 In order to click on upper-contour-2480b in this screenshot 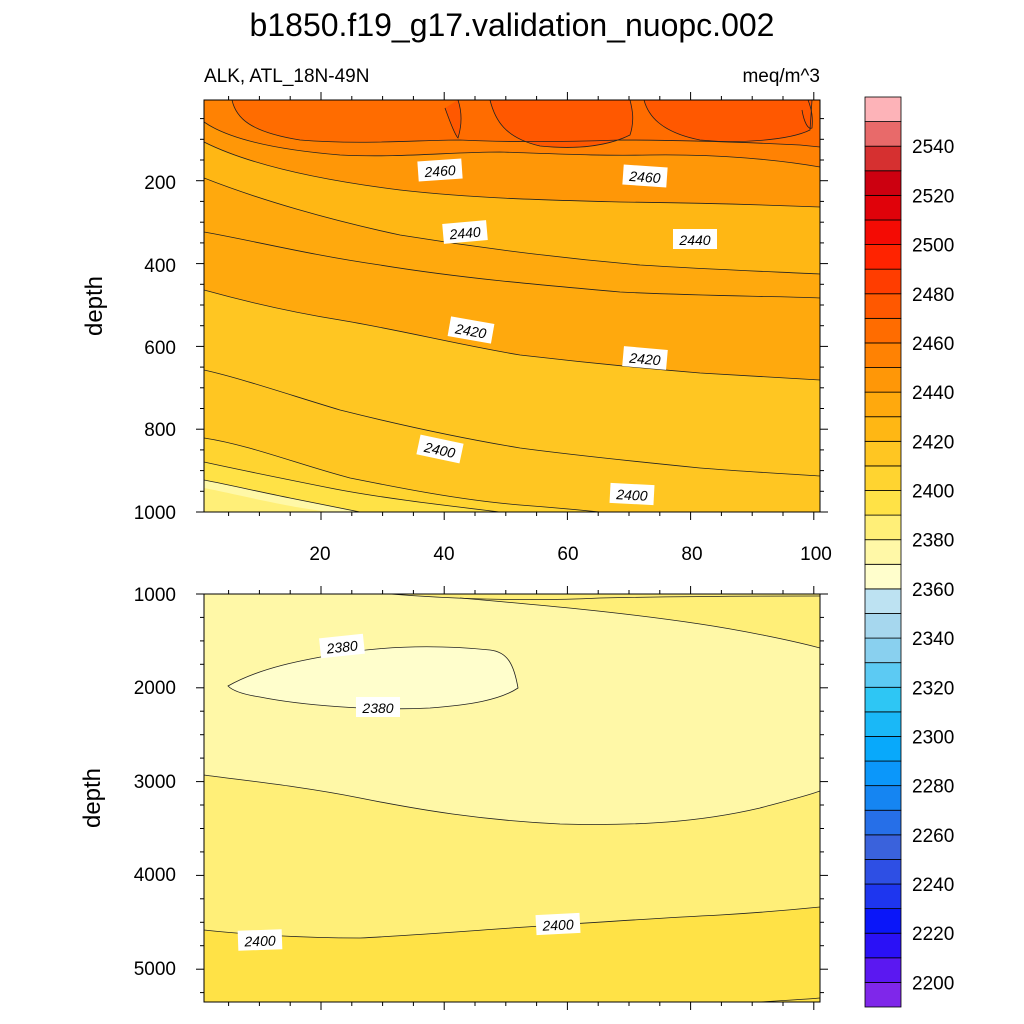, I will do `click(728, 121)`.